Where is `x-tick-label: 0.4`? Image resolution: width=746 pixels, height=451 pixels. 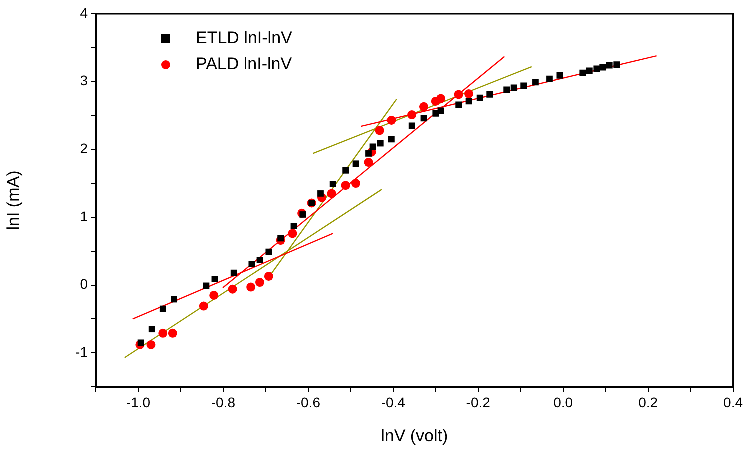 x-tick-label: 0.4 is located at coordinates (734, 402).